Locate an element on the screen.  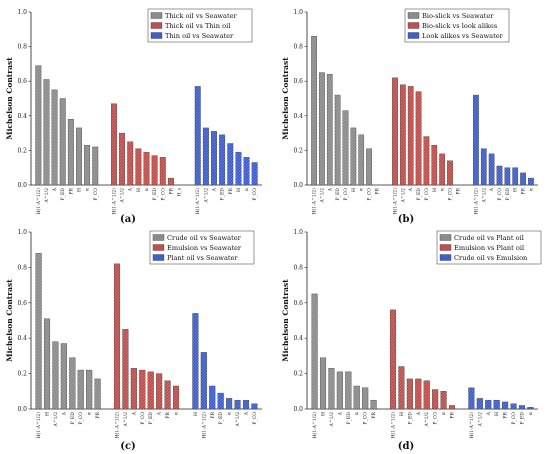
series-3: H(1-A^1/2) A^1/2 A H PR P_CO P_ED α is located at coordinates (501, 413).